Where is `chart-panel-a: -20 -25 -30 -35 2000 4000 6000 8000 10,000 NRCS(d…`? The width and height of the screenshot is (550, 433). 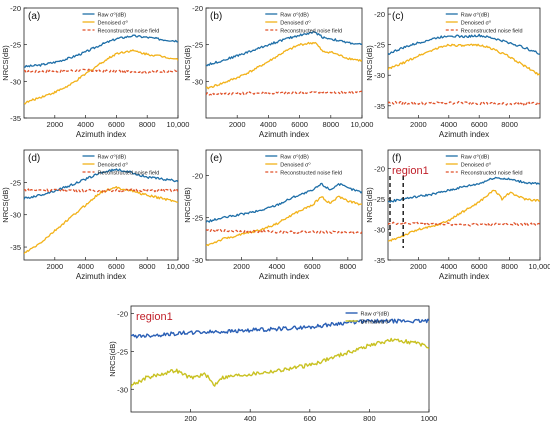
chart-panel-a: -20 -25 -30 -35 2000 4000 6000 8000 10,000 NRCS(d… is located at coordinates (95, 71).